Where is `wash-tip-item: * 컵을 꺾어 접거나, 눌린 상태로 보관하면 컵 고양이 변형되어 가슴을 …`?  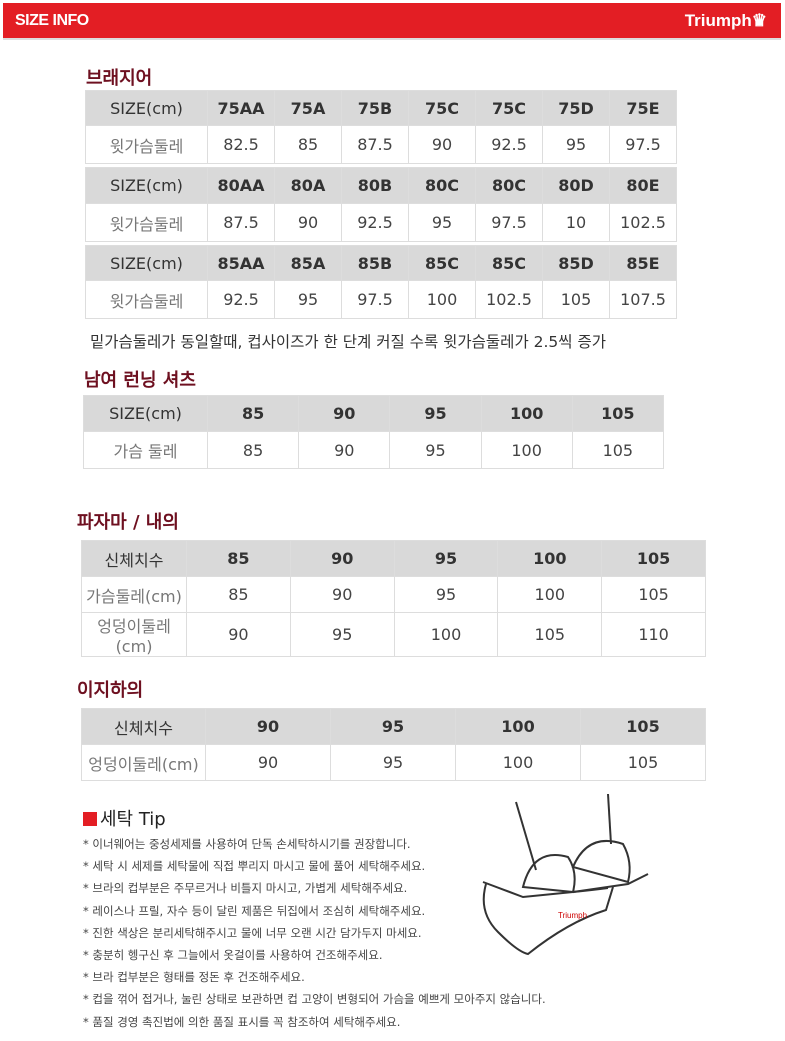 wash-tip-item: * 컵을 꺾어 접거나, 눌린 상태로 보관하면 컵 고양이 변형되어 가슴을 … is located at coordinates (314, 999).